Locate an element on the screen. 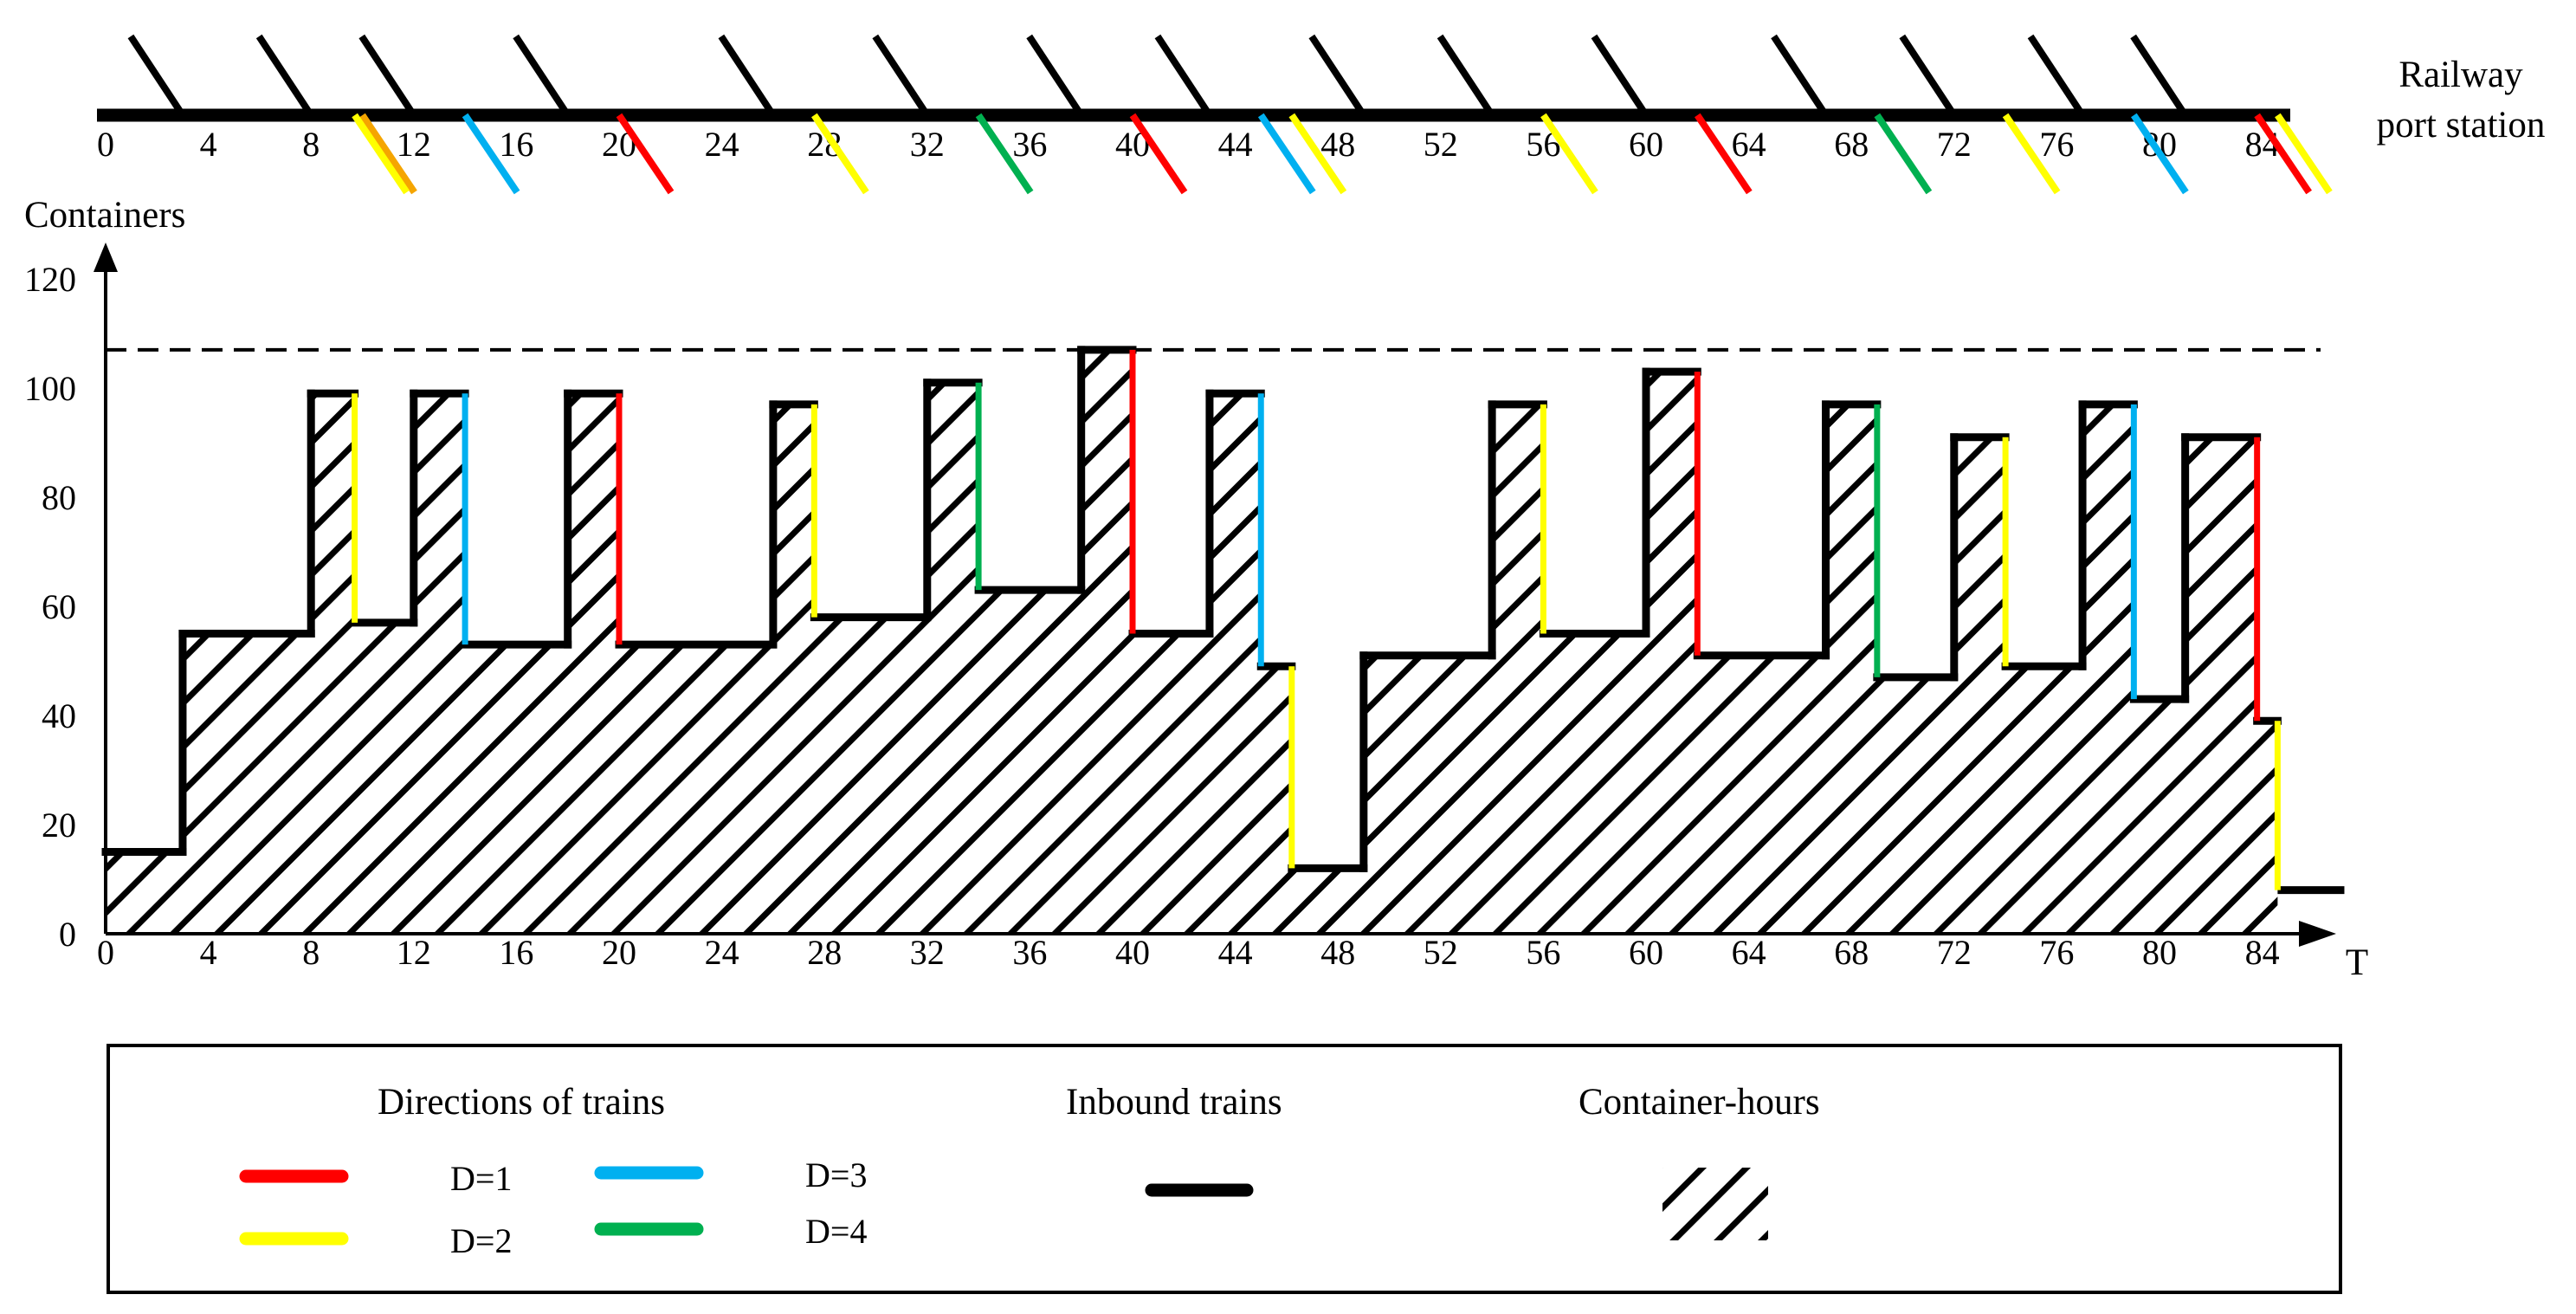  station-label-line1: Railway is located at coordinates (2461, 75).